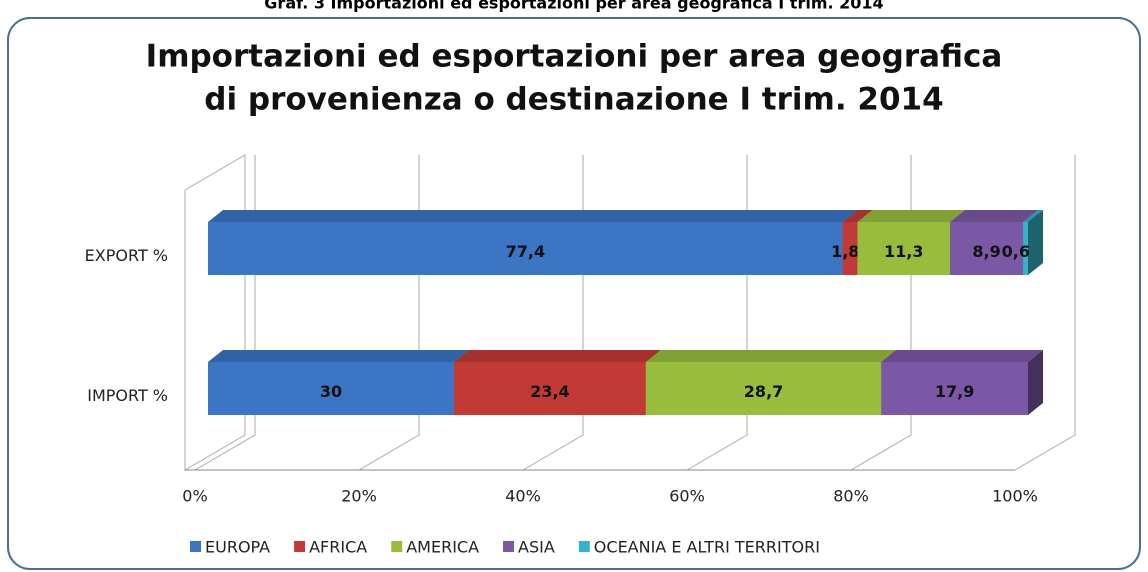  Describe the element at coordinates (215, 312) in the screenshot. I see `back-wall` at that location.